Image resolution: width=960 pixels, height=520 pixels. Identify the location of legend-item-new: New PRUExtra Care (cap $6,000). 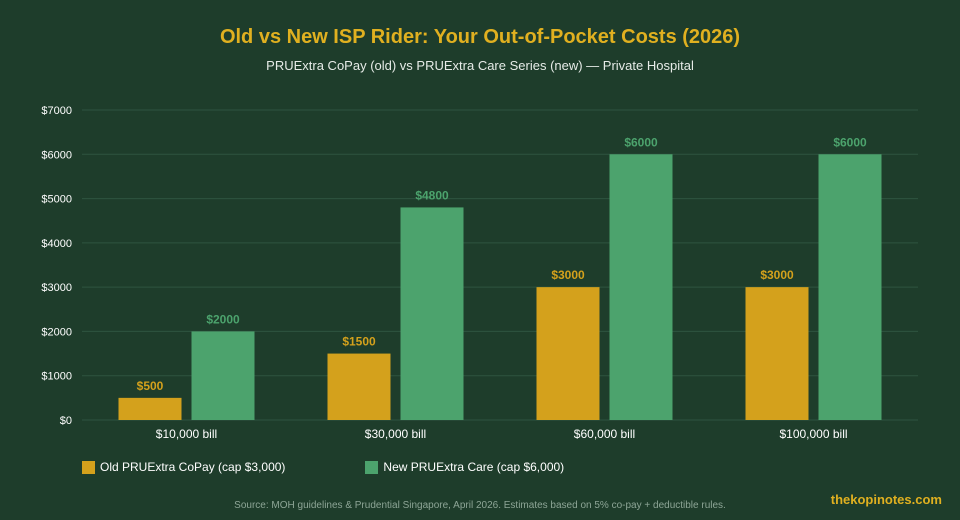
(464, 467).